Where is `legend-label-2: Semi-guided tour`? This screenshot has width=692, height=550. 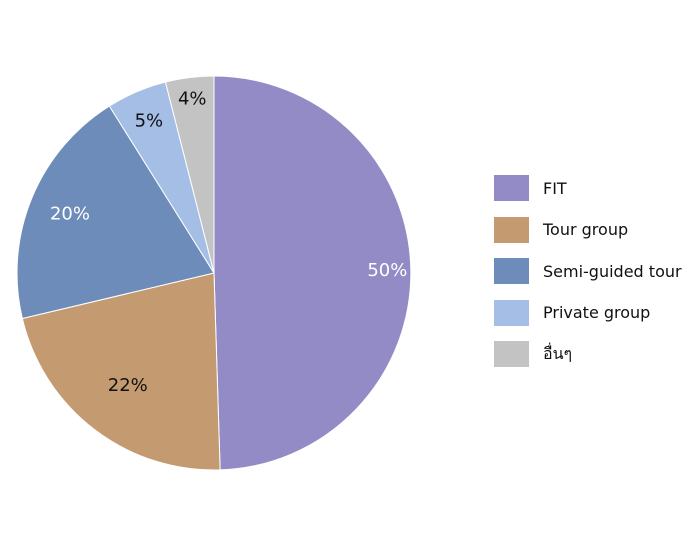
legend-label-2: Semi-guided tour is located at coordinates (612, 271).